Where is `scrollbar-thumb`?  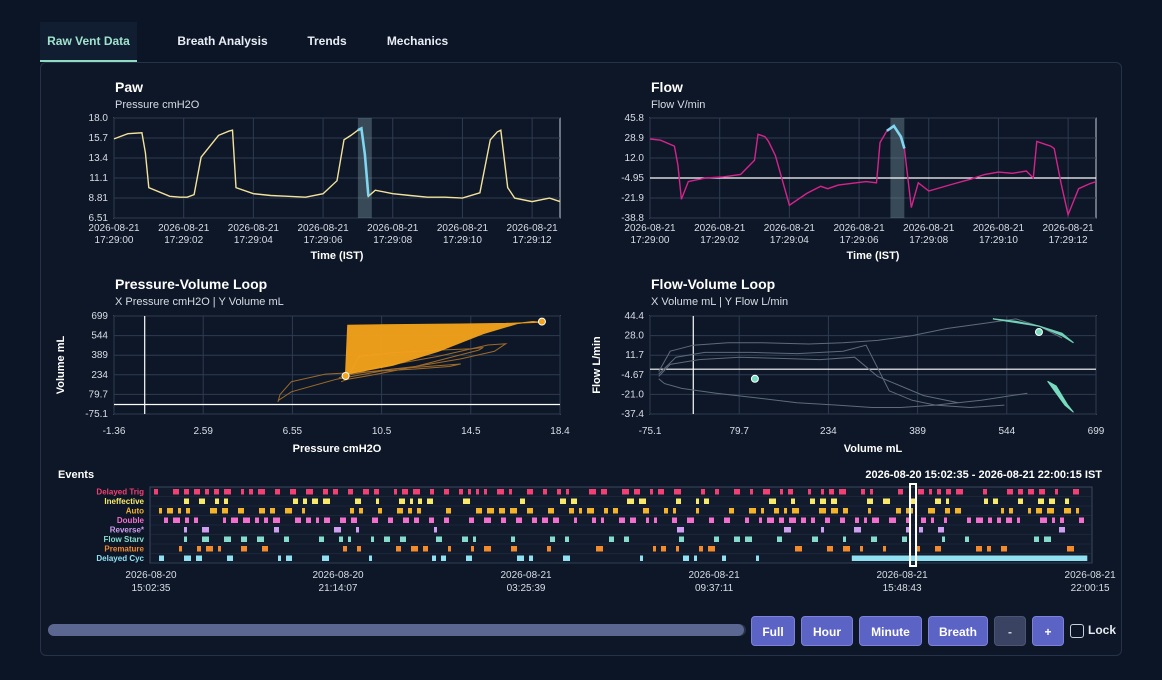 scrollbar-thumb is located at coordinates (396, 630).